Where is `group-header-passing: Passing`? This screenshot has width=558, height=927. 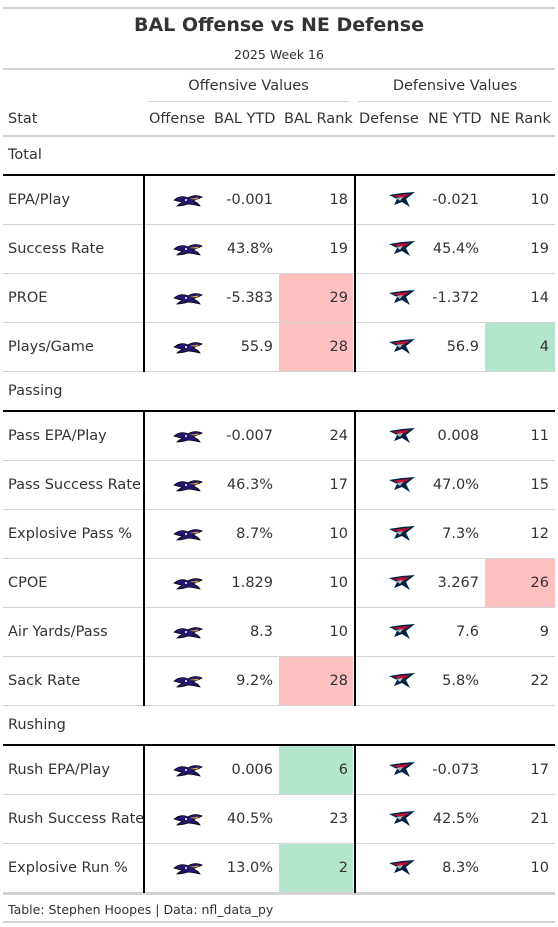
group-header-passing: Passing is located at coordinates (35, 391).